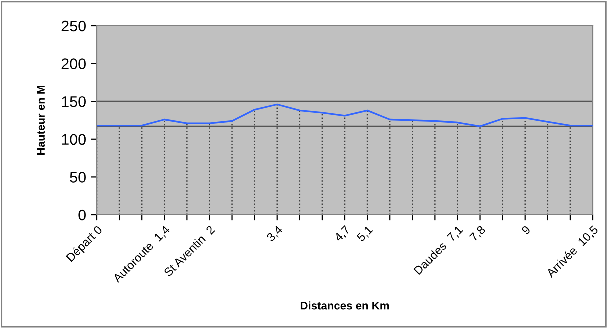  What do you see at coordinates (343, 234) in the screenshot?
I see `x-tick-label: 4,7` at bounding box center [343, 234].